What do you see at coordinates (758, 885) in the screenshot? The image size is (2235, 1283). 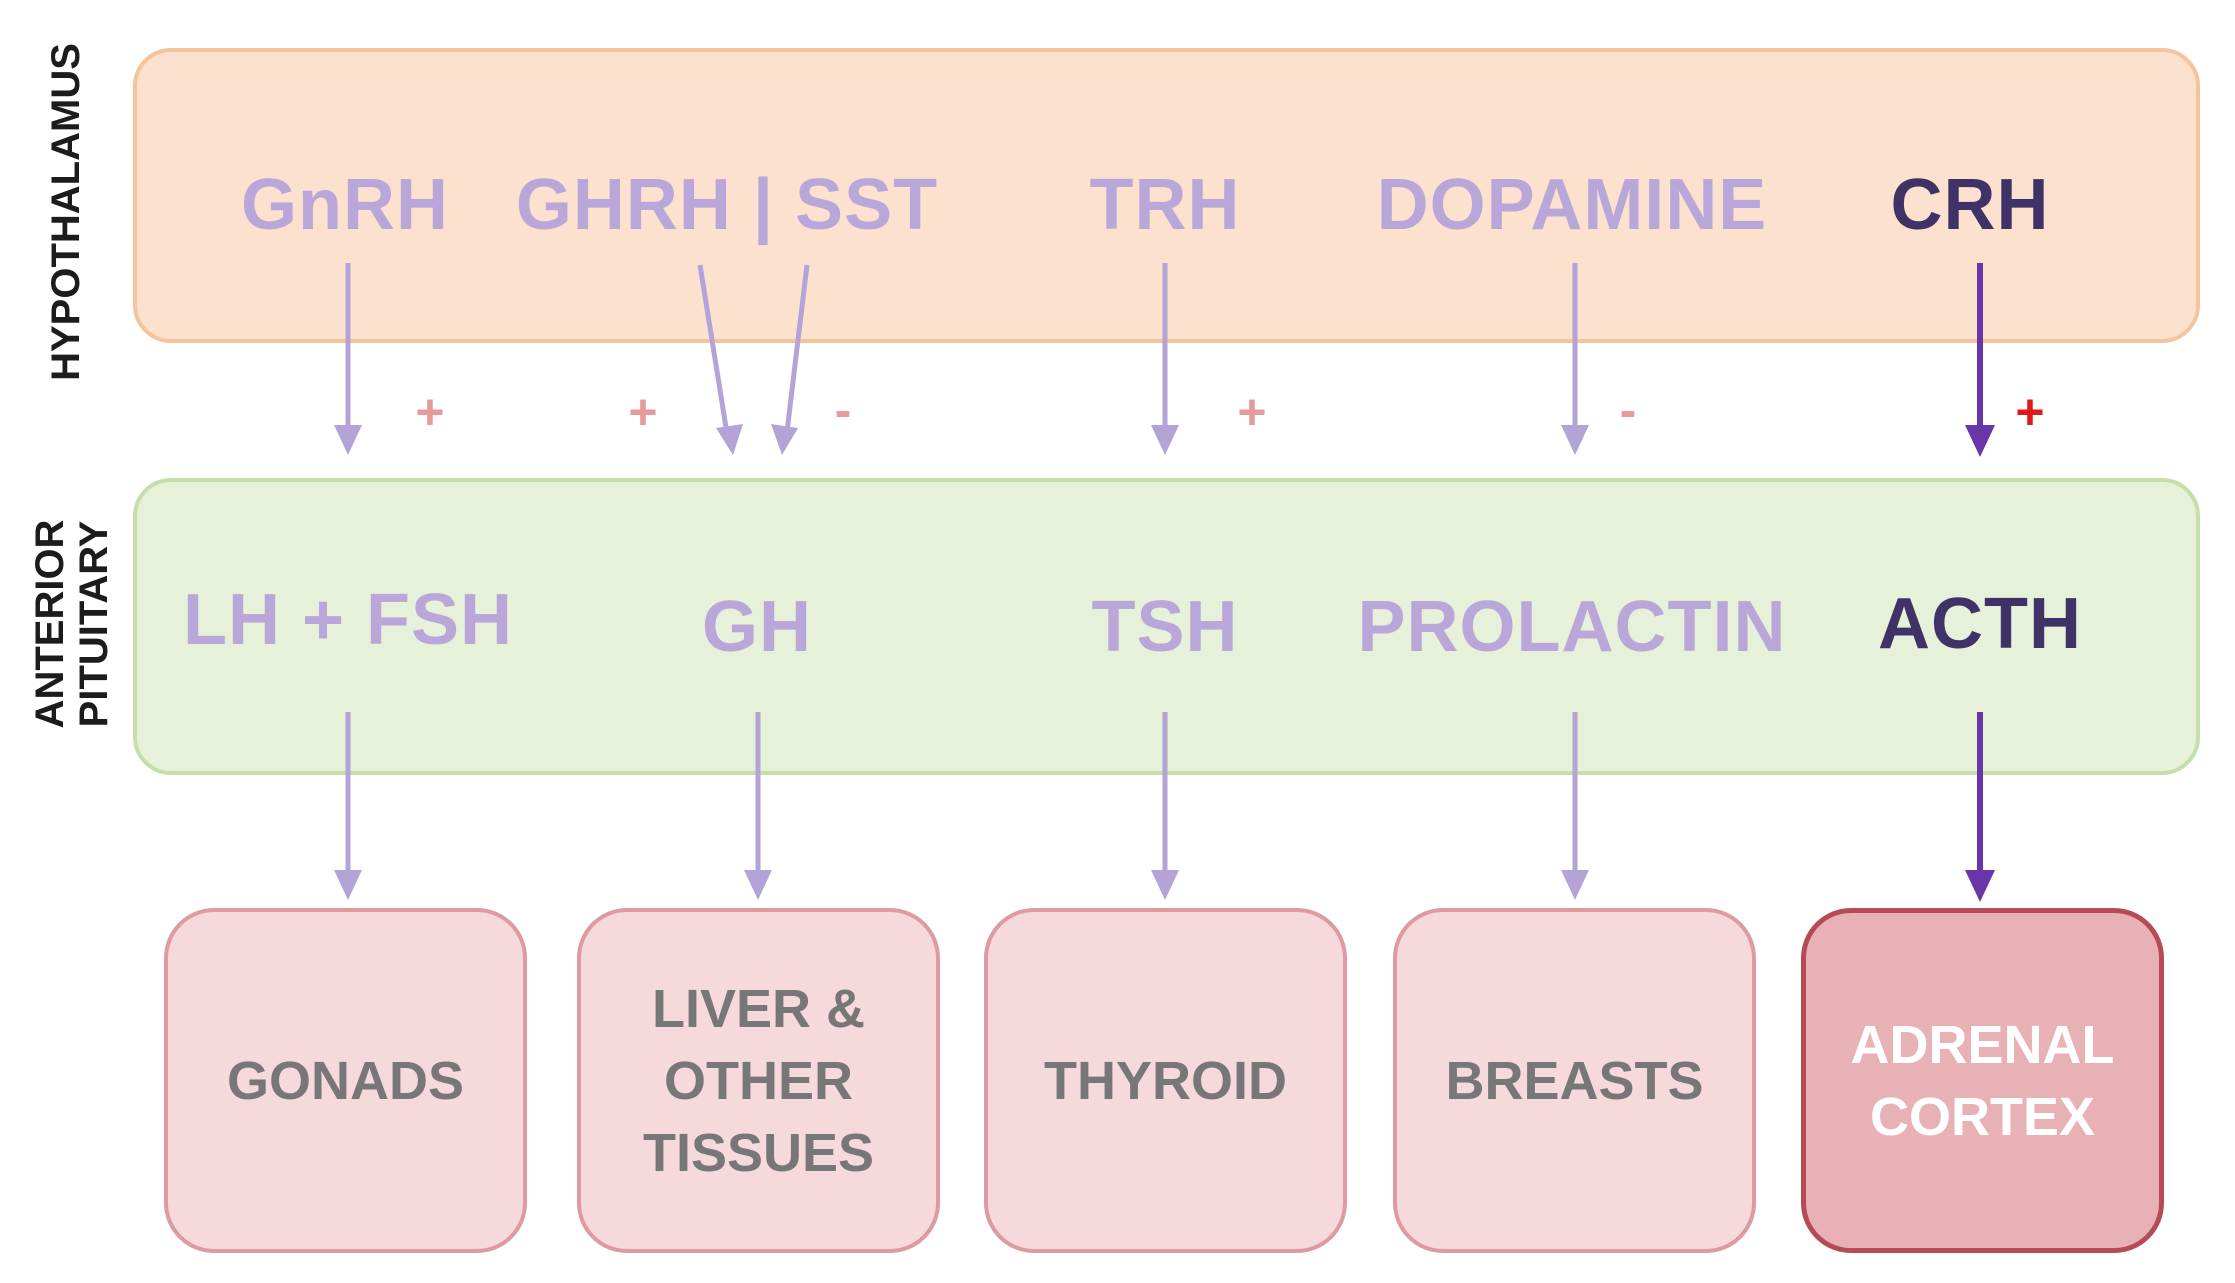 I see `arrowhead-gh` at bounding box center [758, 885].